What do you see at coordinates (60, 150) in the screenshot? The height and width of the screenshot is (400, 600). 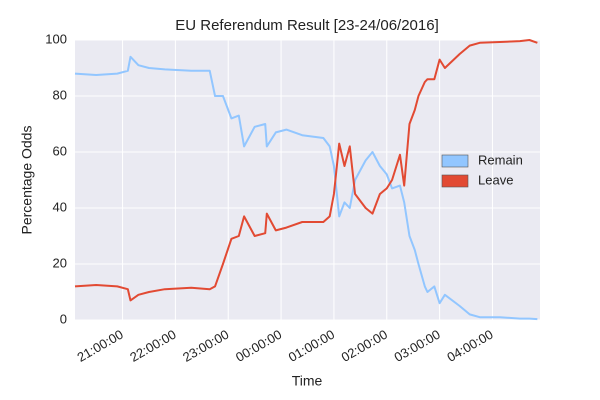 I see `y-tick-label: 60` at bounding box center [60, 150].